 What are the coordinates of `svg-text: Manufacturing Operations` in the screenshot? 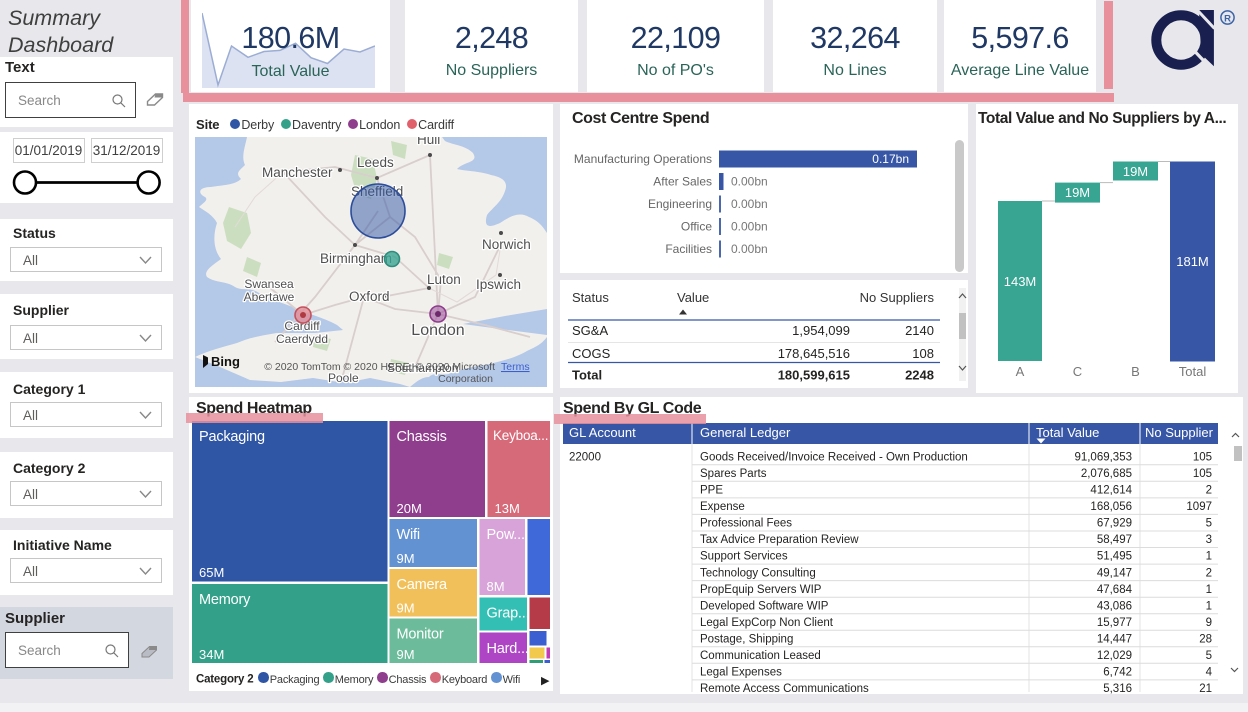 It's located at (643, 159).